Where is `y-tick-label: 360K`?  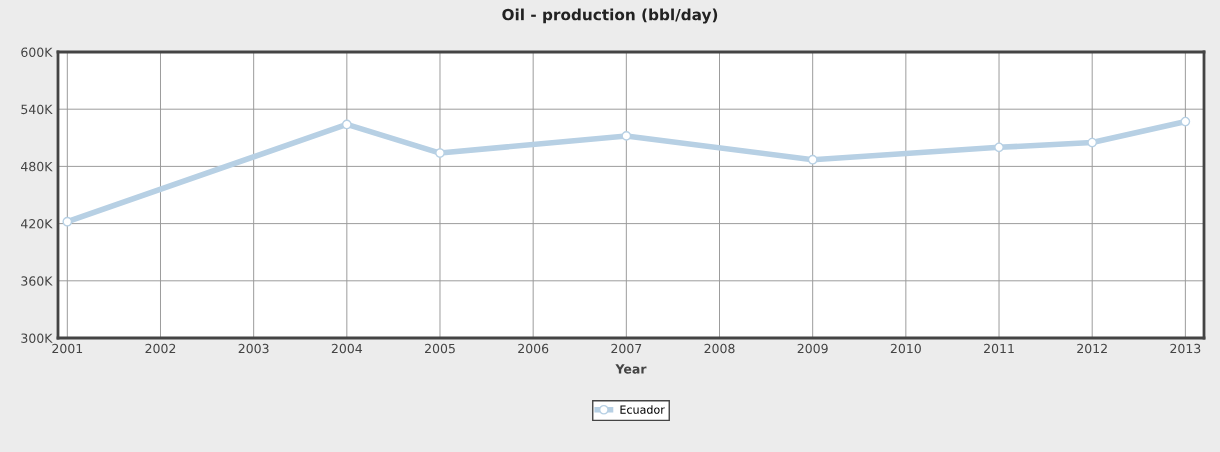
y-tick-label: 360K is located at coordinates (37, 281).